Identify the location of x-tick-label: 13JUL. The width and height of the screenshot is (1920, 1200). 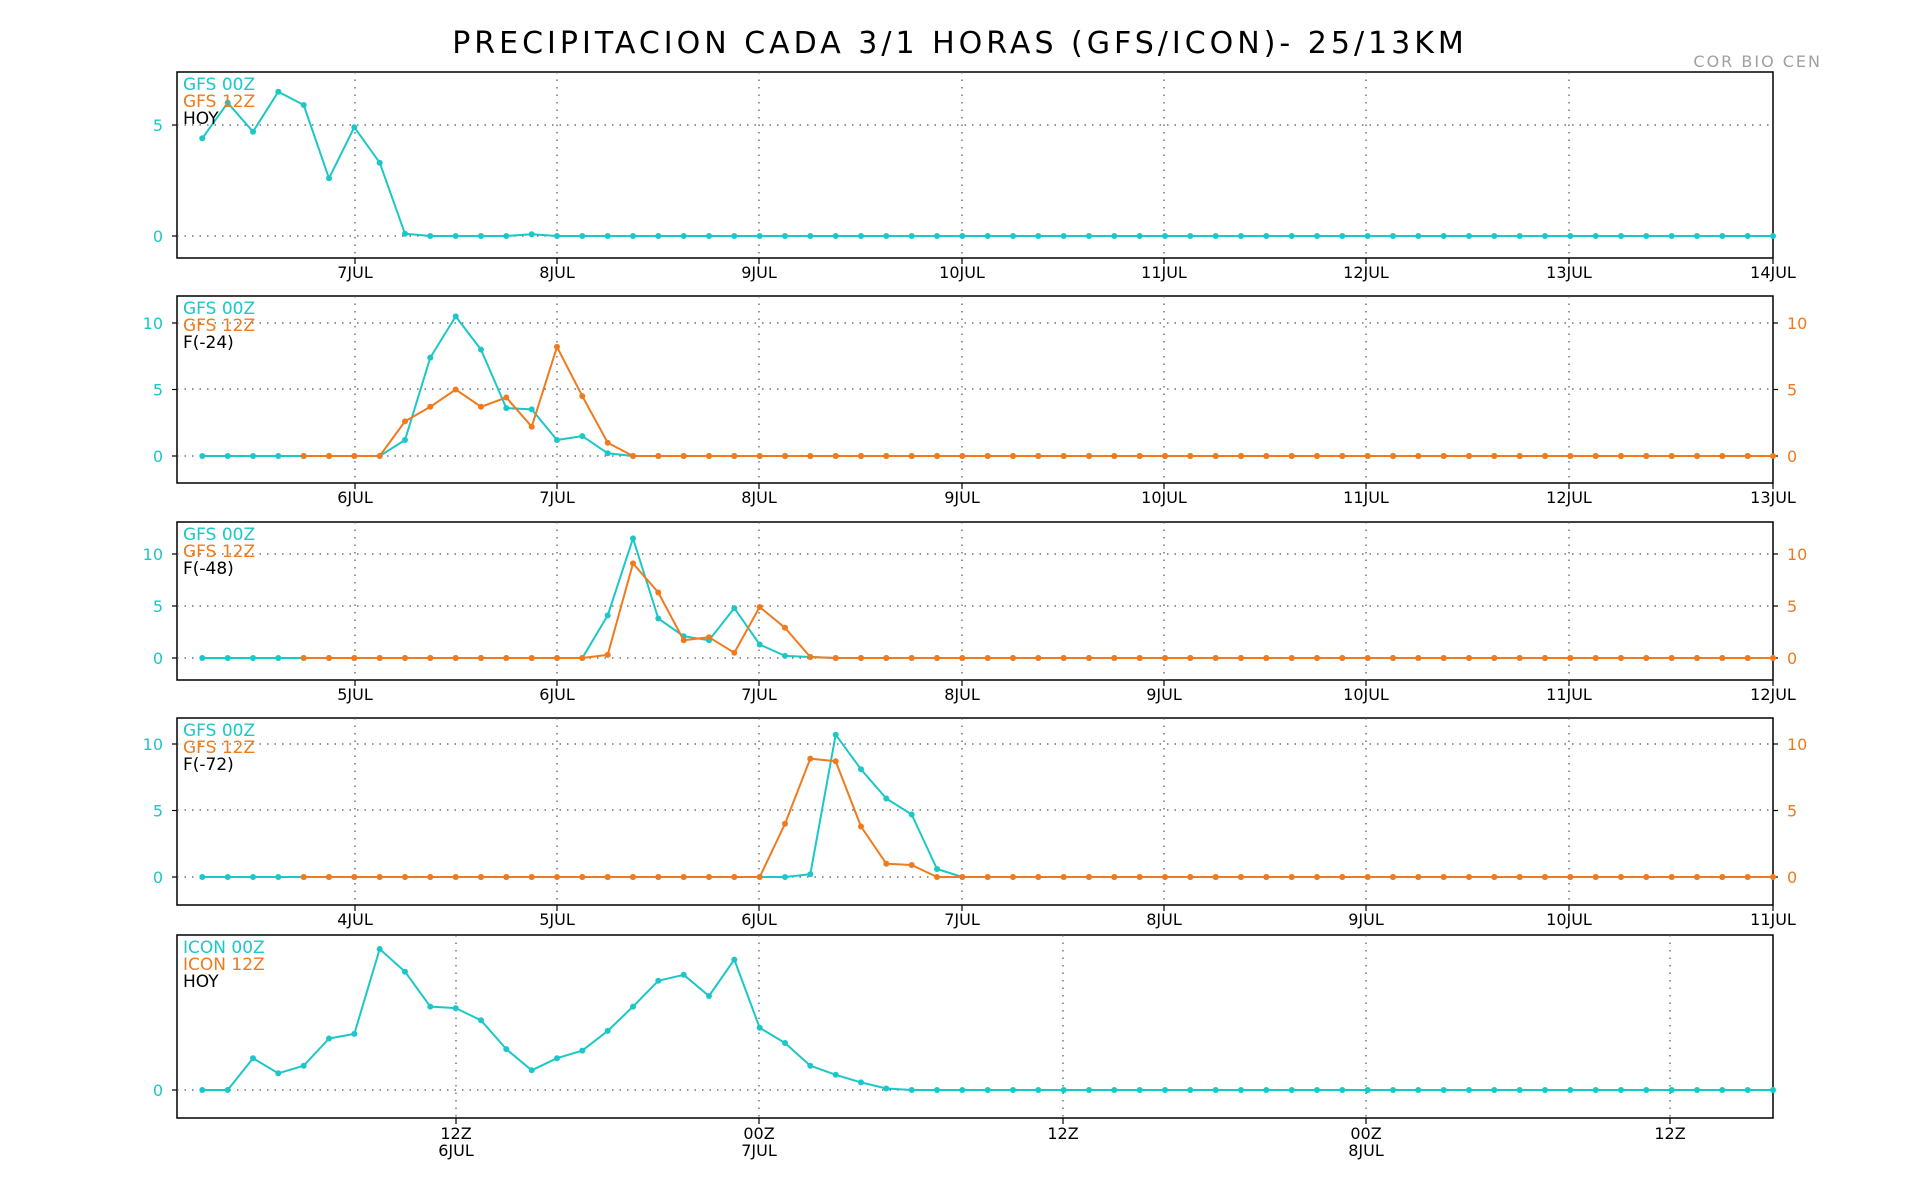
(1773, 497).